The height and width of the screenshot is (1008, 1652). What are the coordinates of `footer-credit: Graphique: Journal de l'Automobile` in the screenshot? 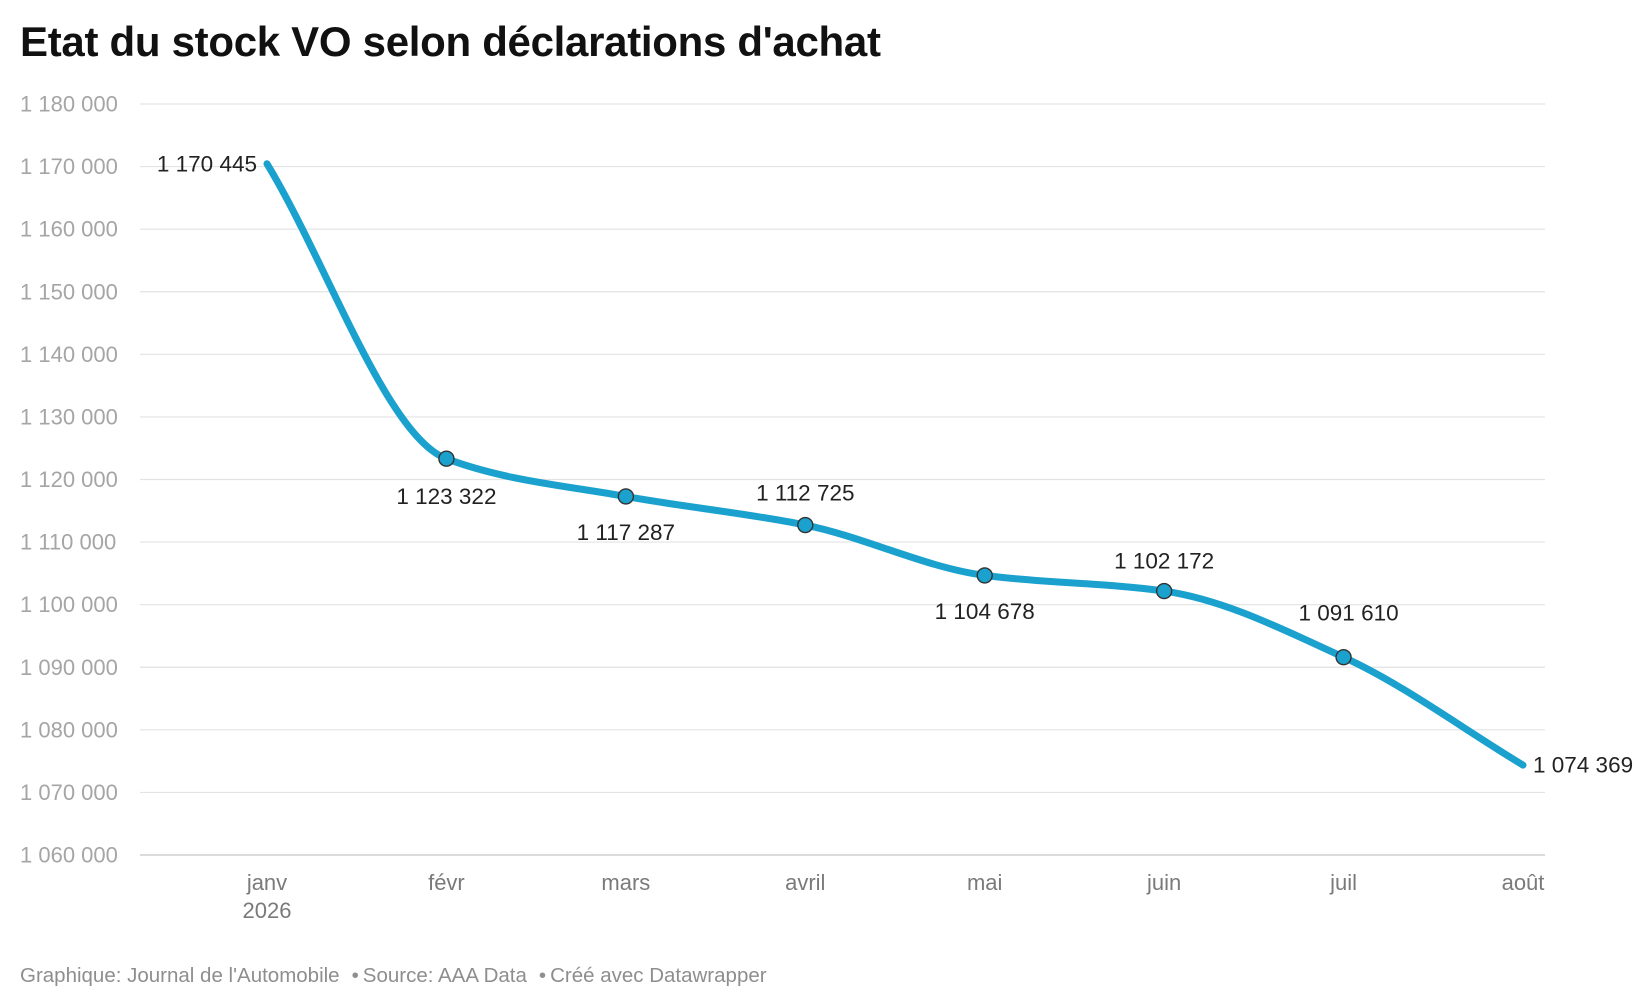 It's located at (180, 975).